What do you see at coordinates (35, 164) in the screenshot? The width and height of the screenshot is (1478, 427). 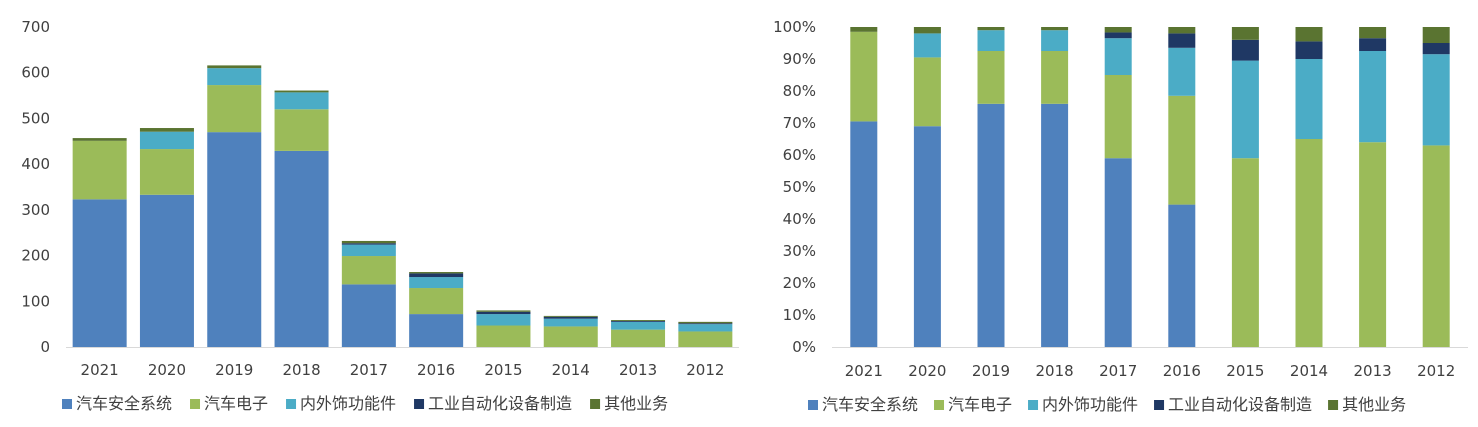 I see `y-tick-label: 400` at bounding box center [35, 164].